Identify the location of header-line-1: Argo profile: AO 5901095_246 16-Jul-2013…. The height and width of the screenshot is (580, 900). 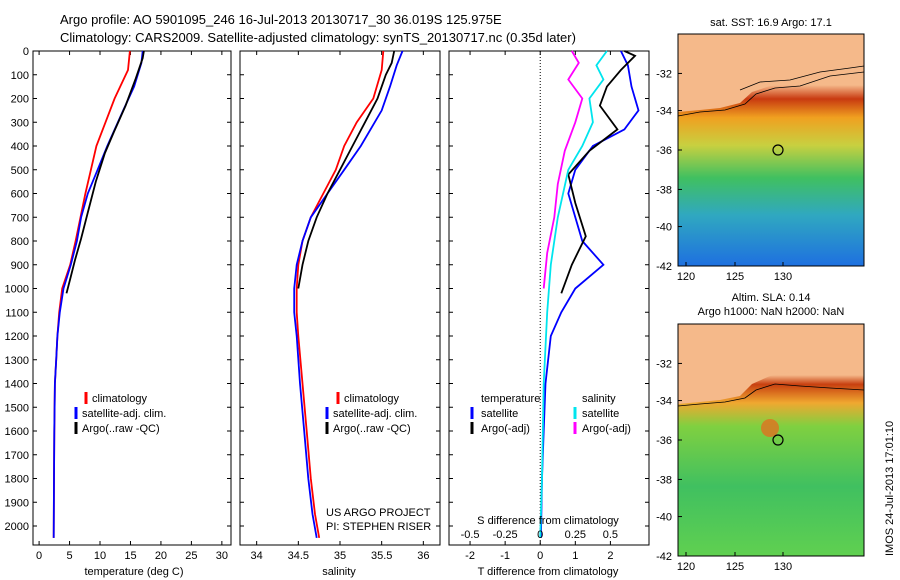
(281, 19).